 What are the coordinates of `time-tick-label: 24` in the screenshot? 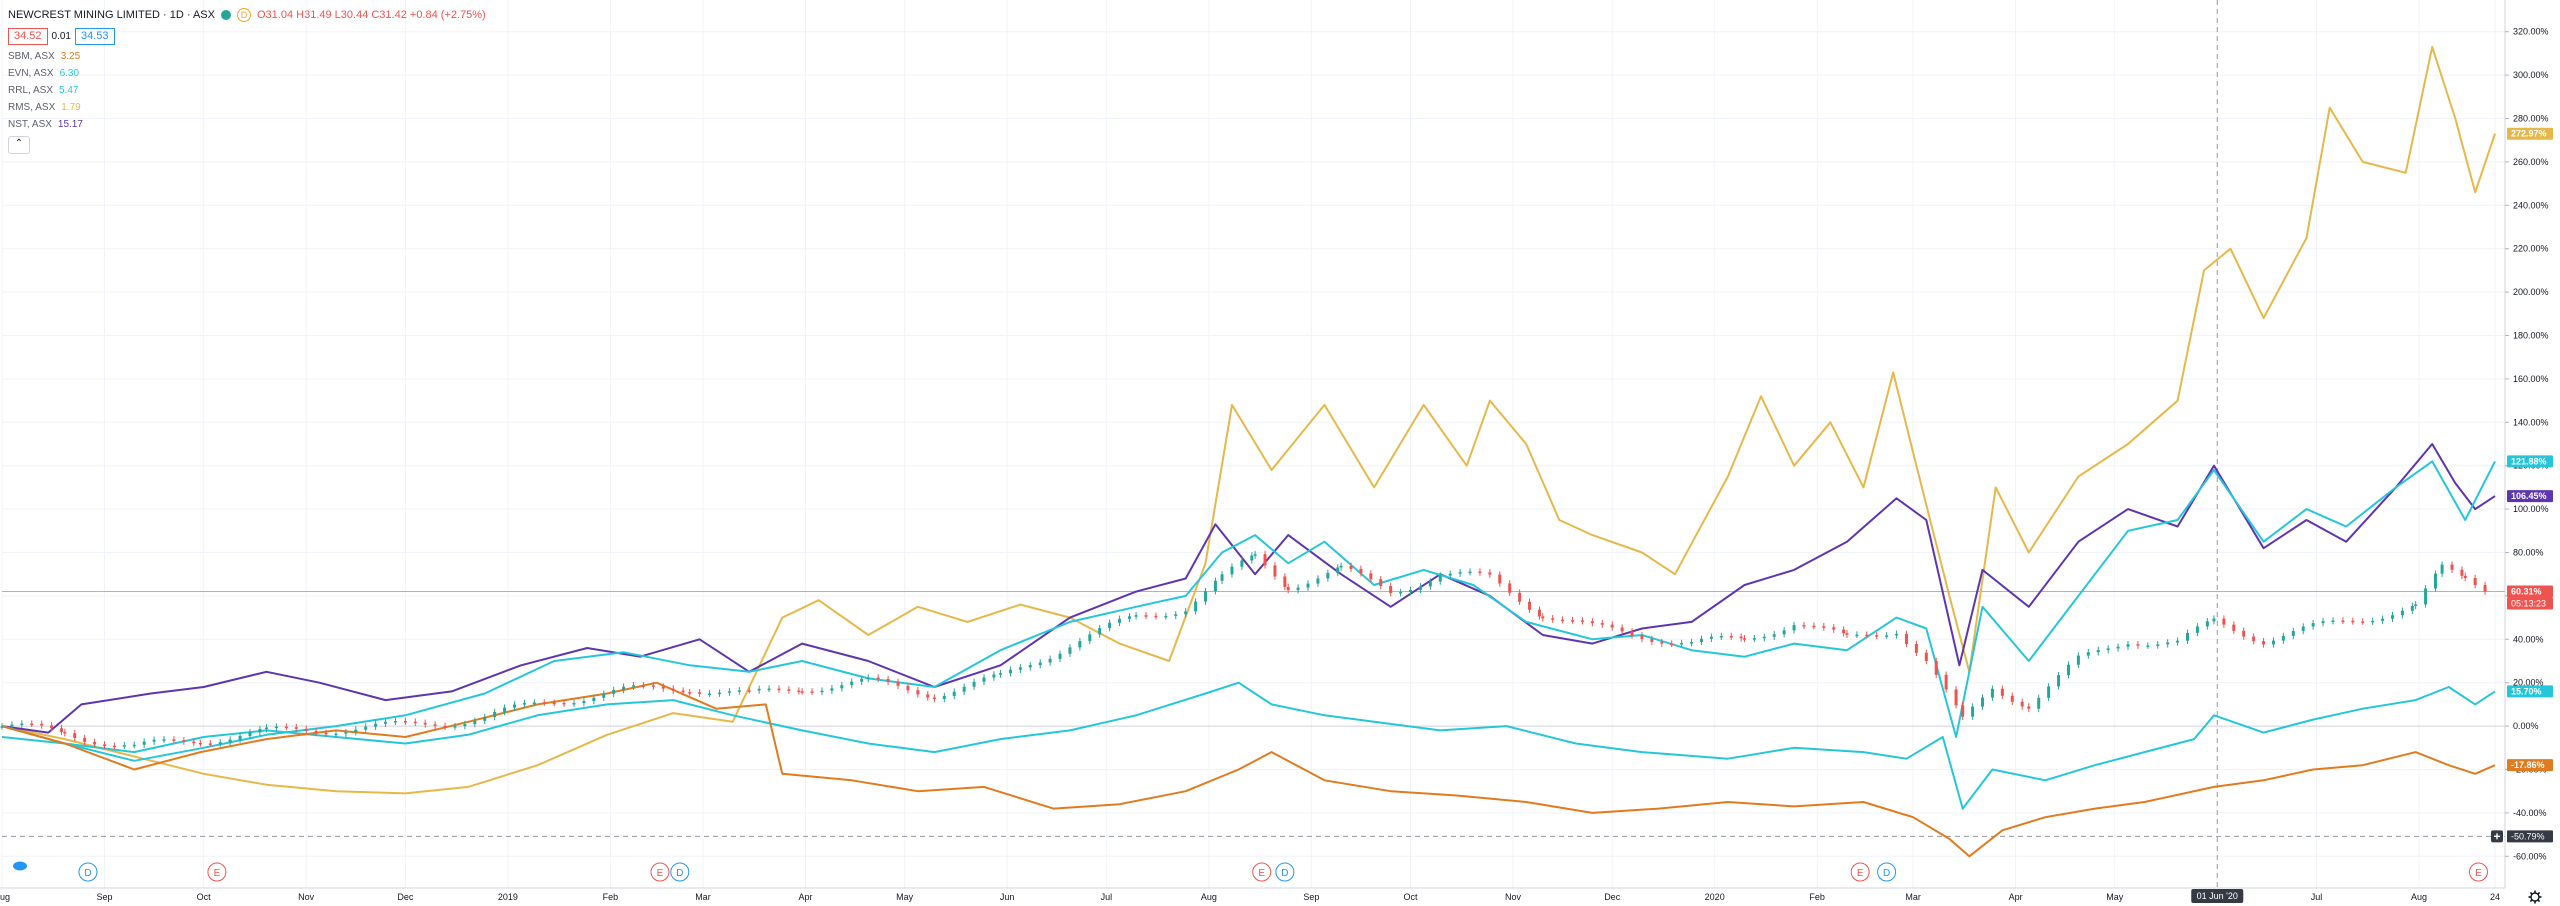 It's located at (2495, 897).